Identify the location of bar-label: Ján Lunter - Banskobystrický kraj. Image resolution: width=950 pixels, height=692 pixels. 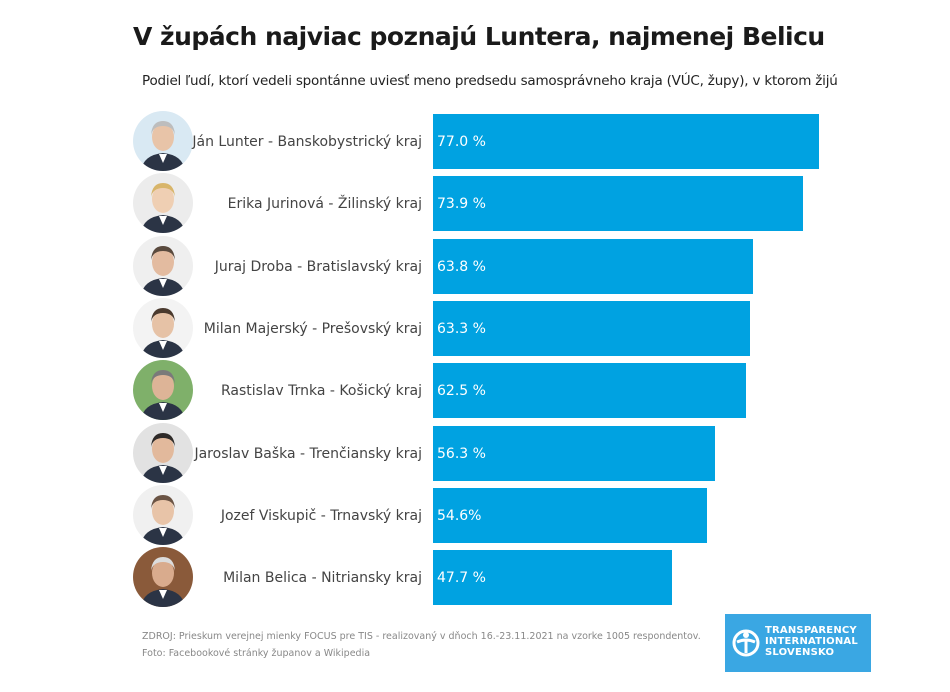
(307, 142).